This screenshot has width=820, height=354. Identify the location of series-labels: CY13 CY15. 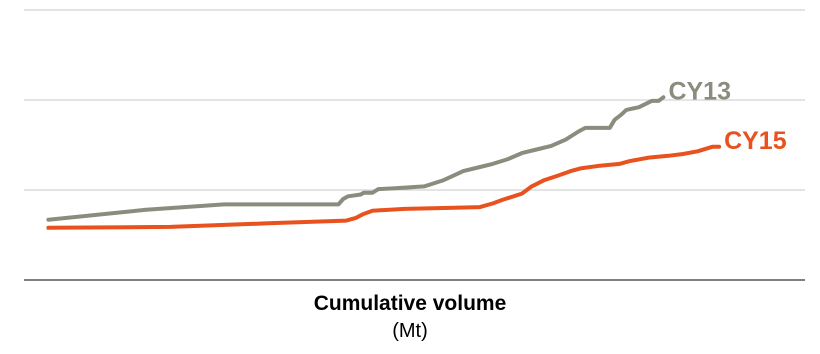
(727, 116).